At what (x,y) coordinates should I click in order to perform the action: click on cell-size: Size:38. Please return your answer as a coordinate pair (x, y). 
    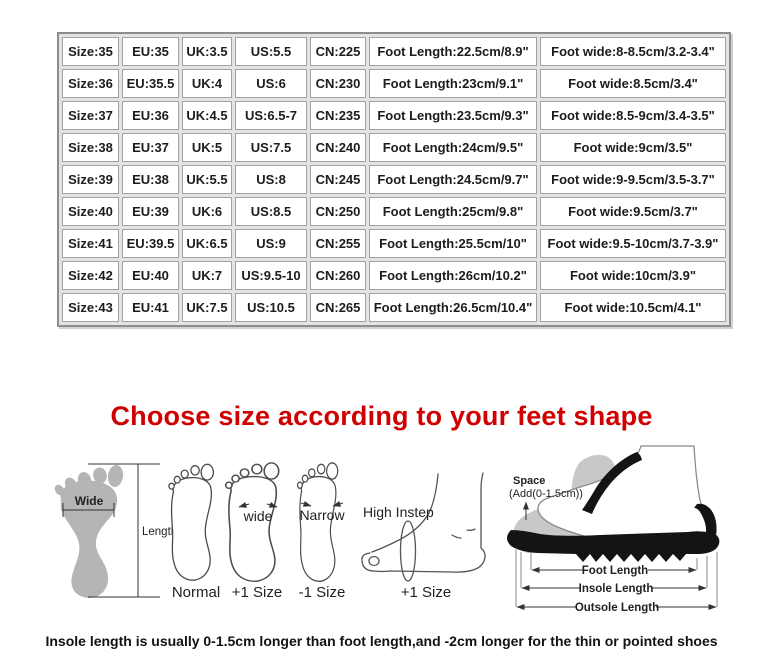
    Looking at the image, I should click on (90, 147).